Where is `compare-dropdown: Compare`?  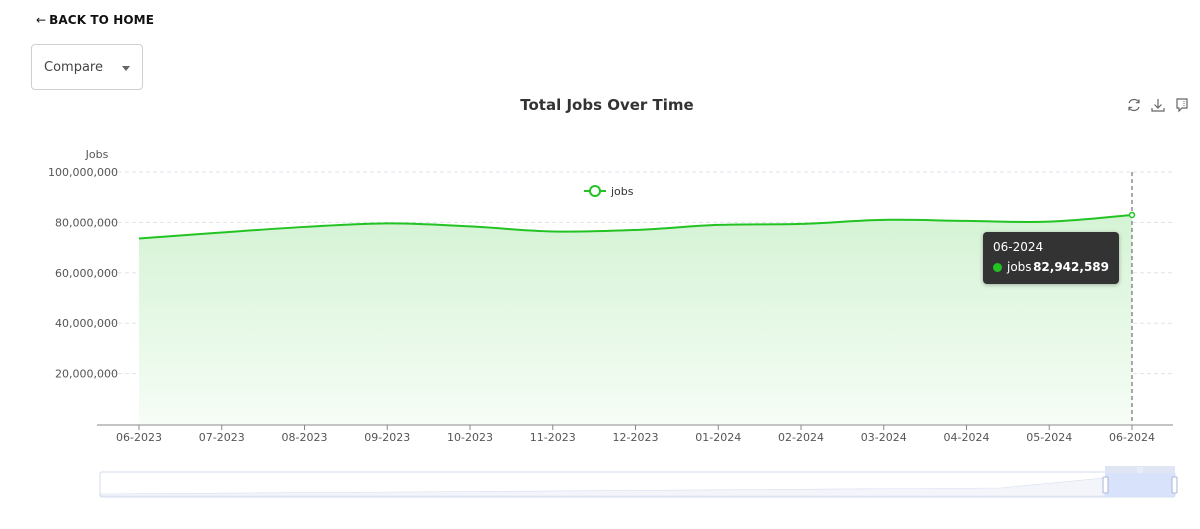
compare-dropdown: Compare is located at coordinates (87, 67).